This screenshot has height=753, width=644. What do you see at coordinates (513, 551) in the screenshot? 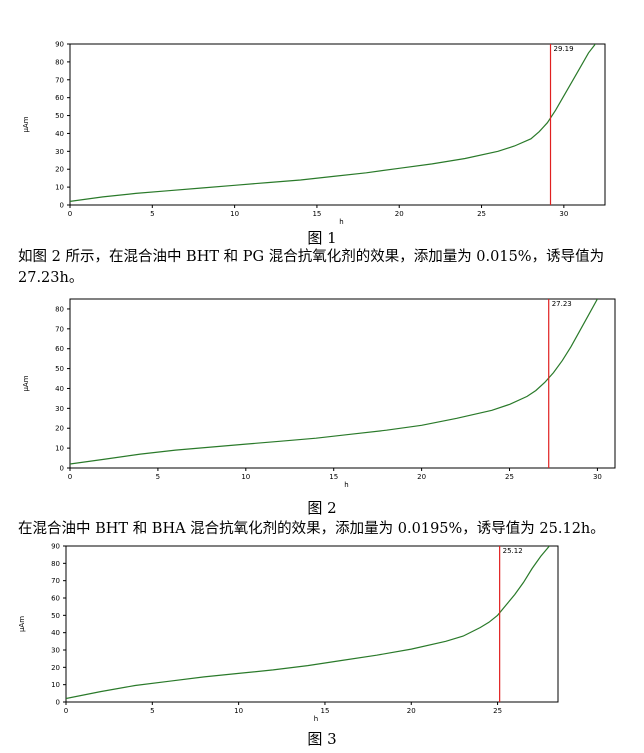
I see `induction-marker-label: 25.12` at bounding box center [513, 551].